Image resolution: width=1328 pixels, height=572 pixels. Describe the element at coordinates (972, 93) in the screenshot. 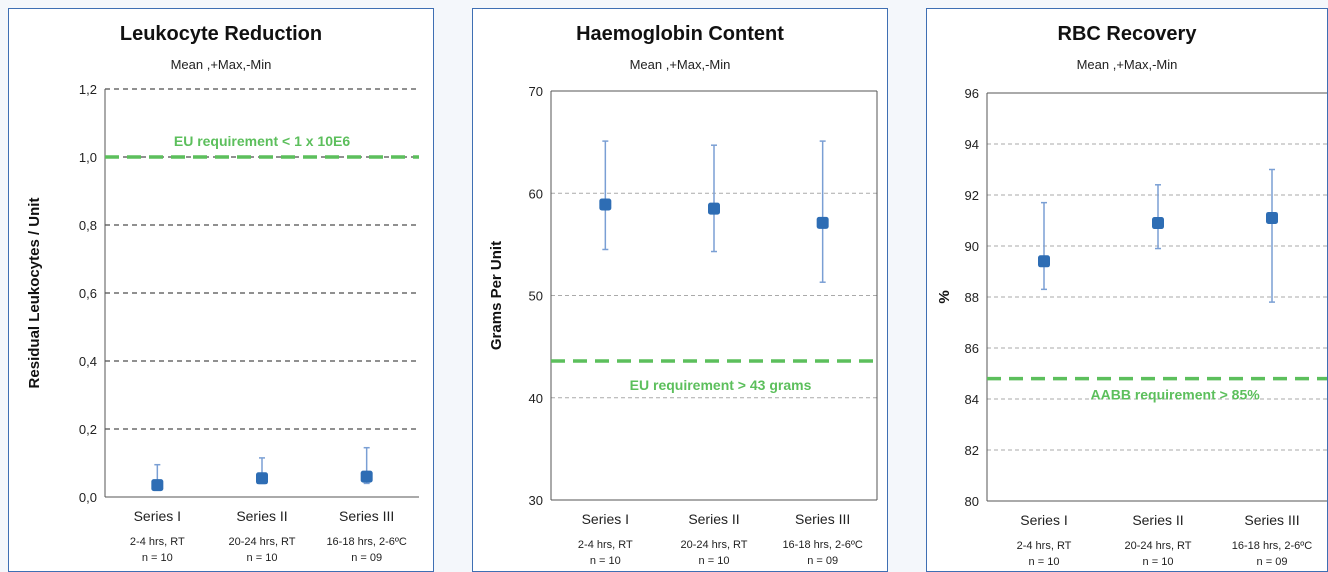

I see `y-tick-label: 96` at that location.